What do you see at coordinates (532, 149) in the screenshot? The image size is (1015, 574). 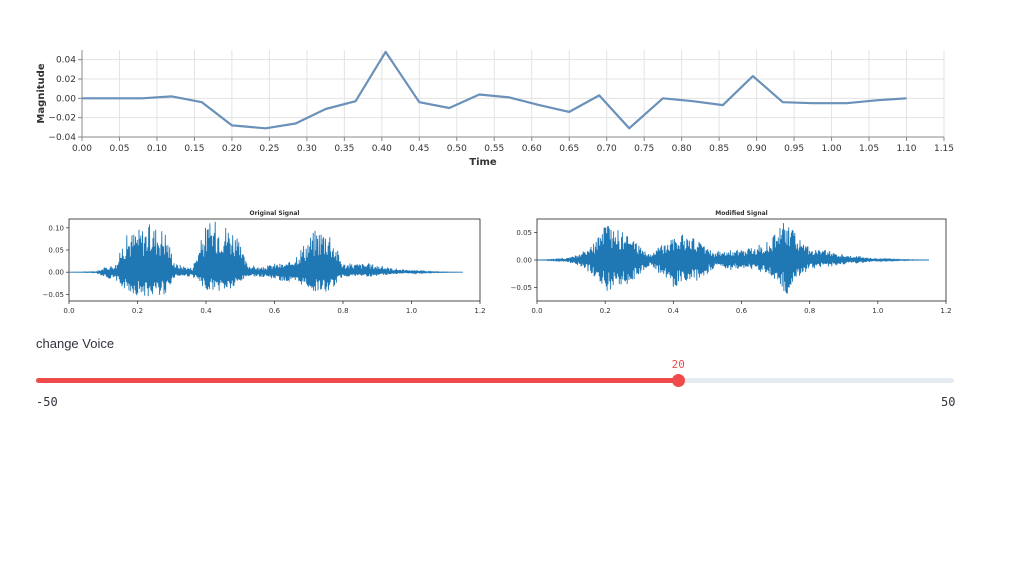 I see `x-tick-label: 0.60` at bounding box center [532, 149].